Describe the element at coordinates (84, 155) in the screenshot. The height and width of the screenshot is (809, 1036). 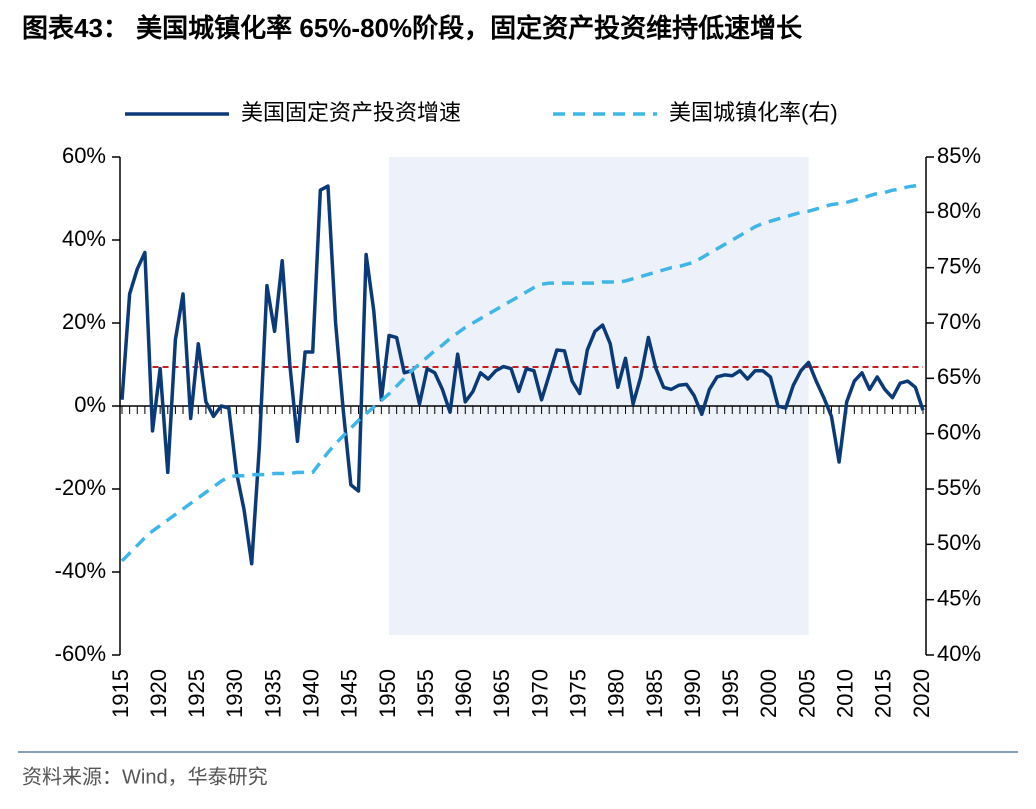
I see `y-tick-label: 60%` at that location.